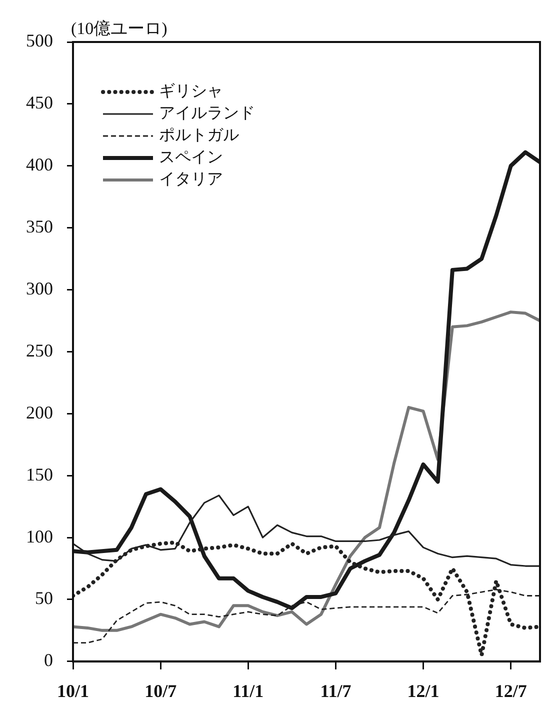  What do you see at coordinates (510, 690) in the screenshot?
I see `x-tick-label: 12/7` at bounding box center [510, 690].